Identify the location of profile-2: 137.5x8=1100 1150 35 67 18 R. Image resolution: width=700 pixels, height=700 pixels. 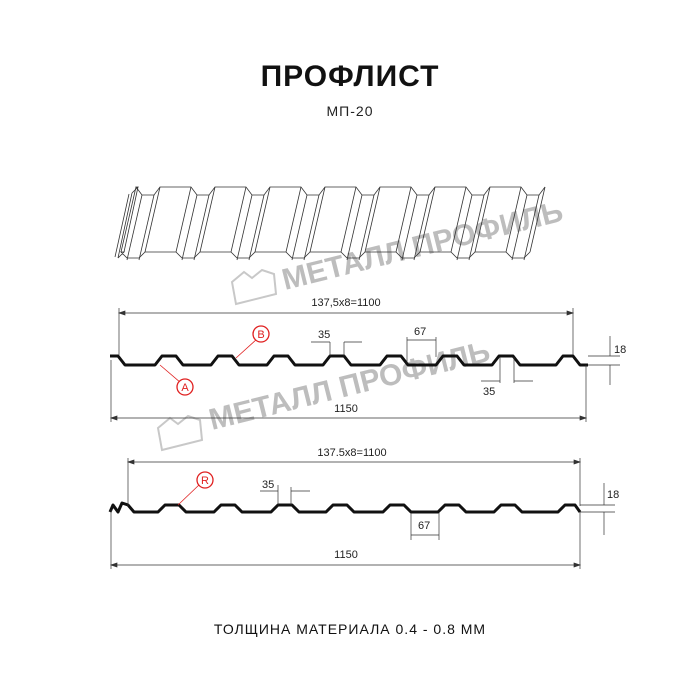
(363, 508).